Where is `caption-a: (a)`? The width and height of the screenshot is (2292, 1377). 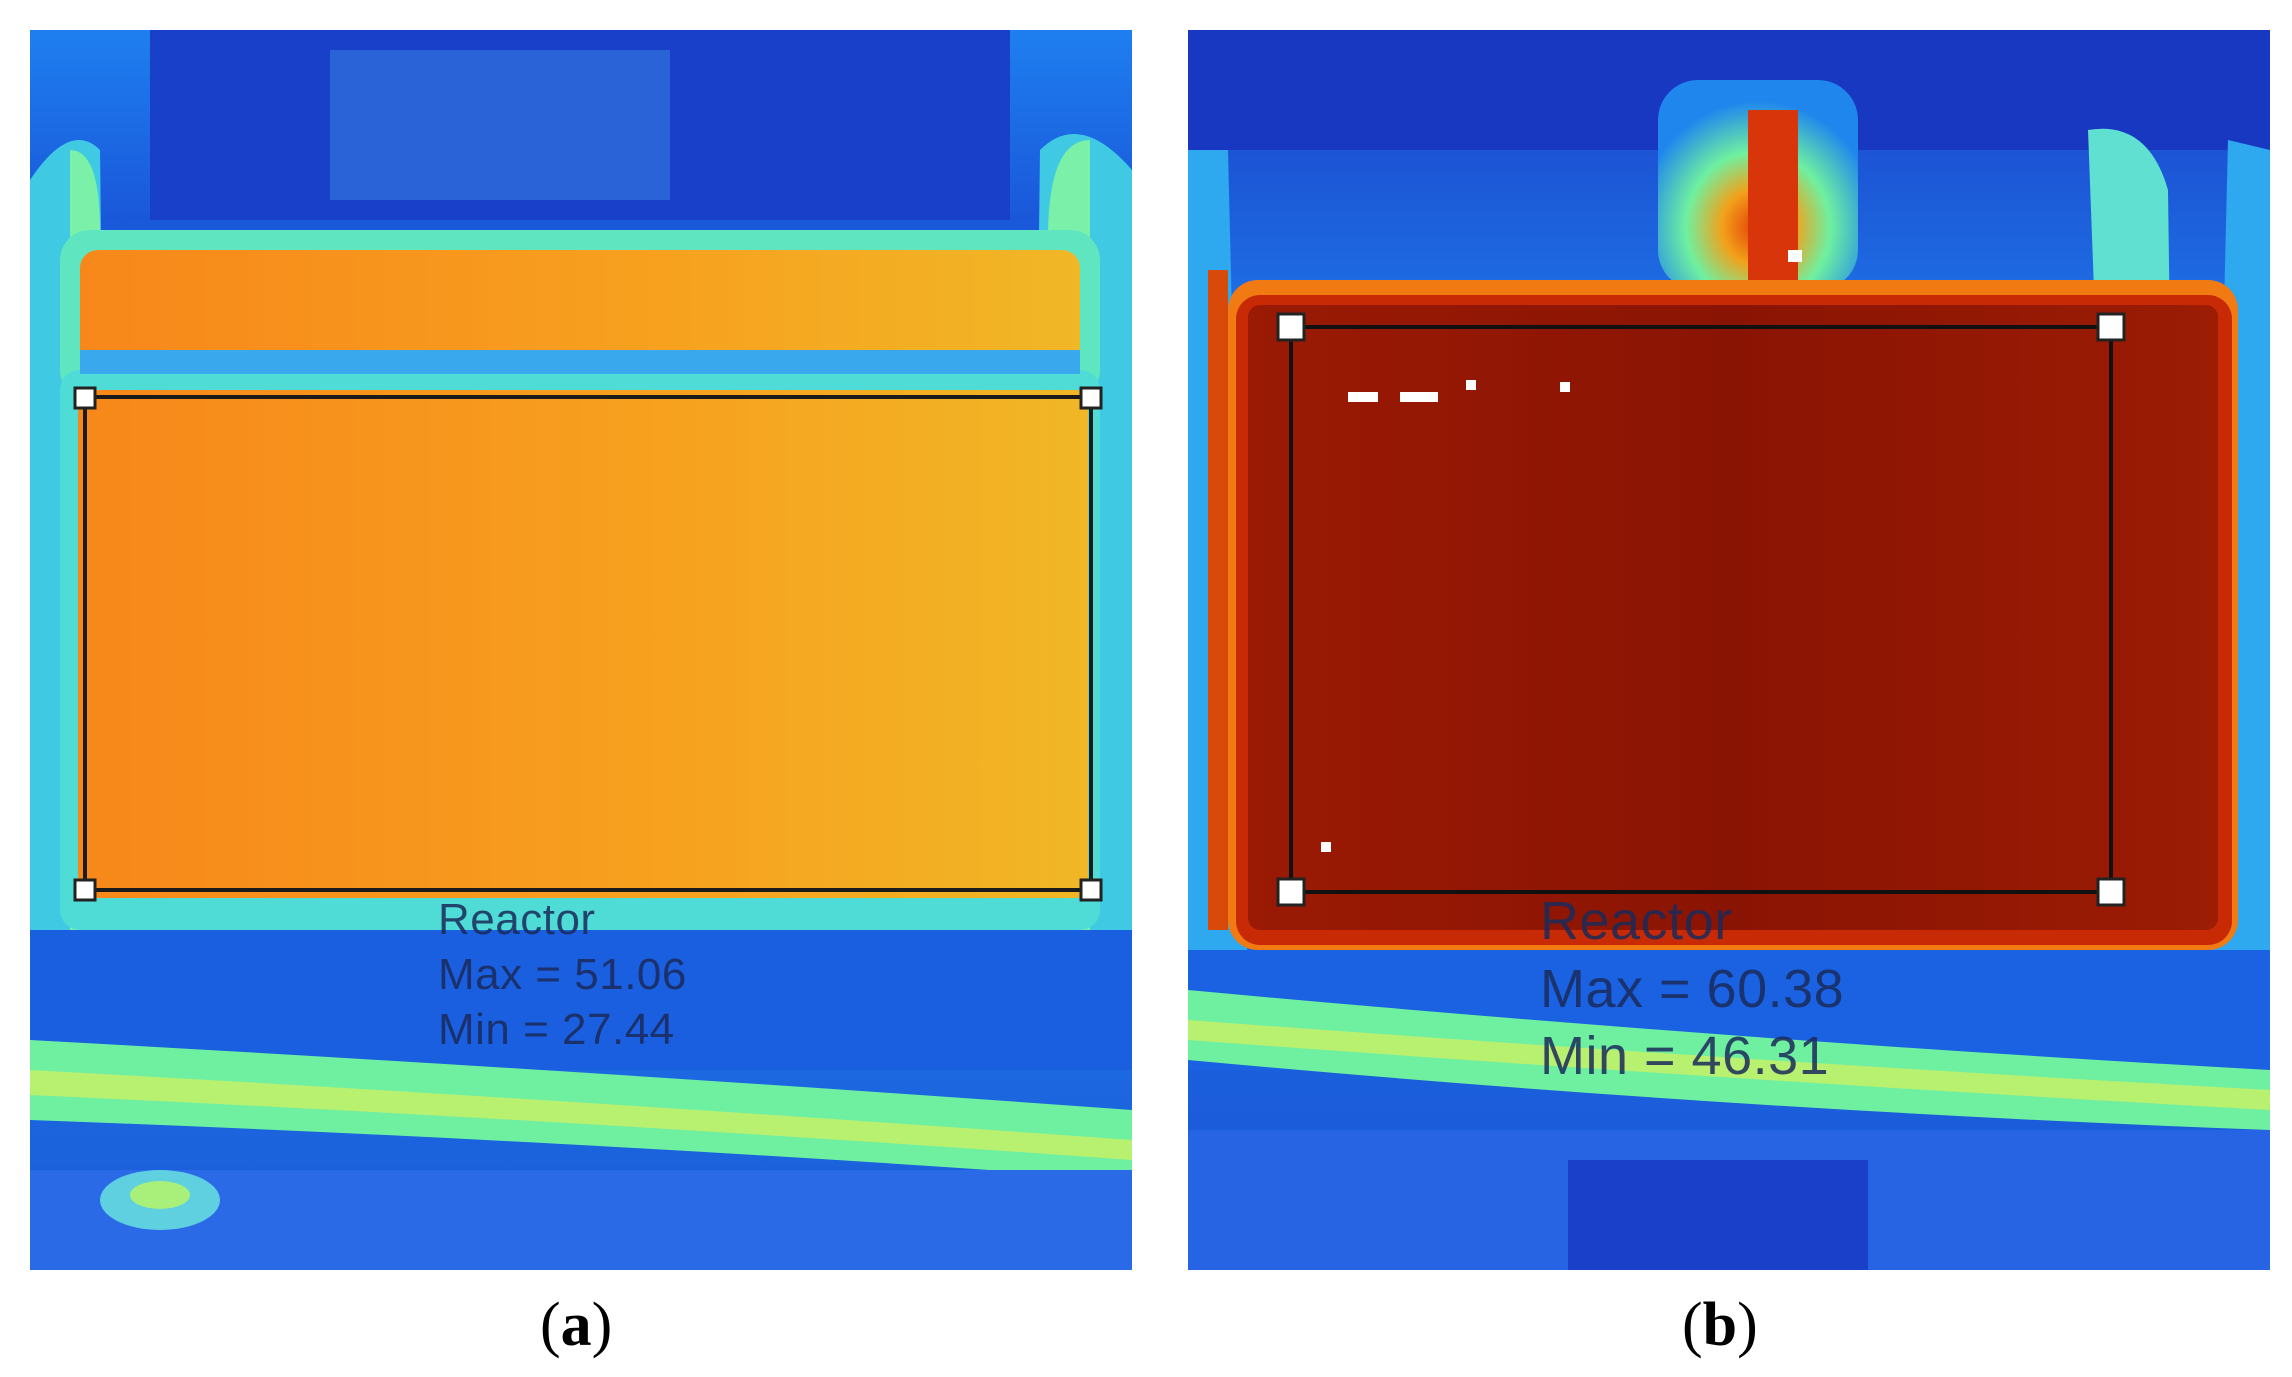
caption-a: (a) is located at coordinates (576, 1325).